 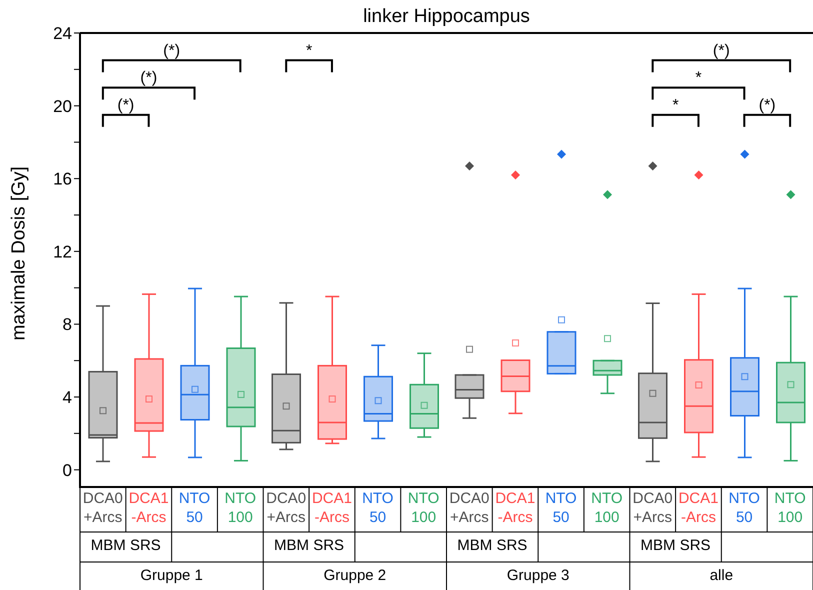 I want to click on y-tick-label: 20, so click(x=62, y=106).